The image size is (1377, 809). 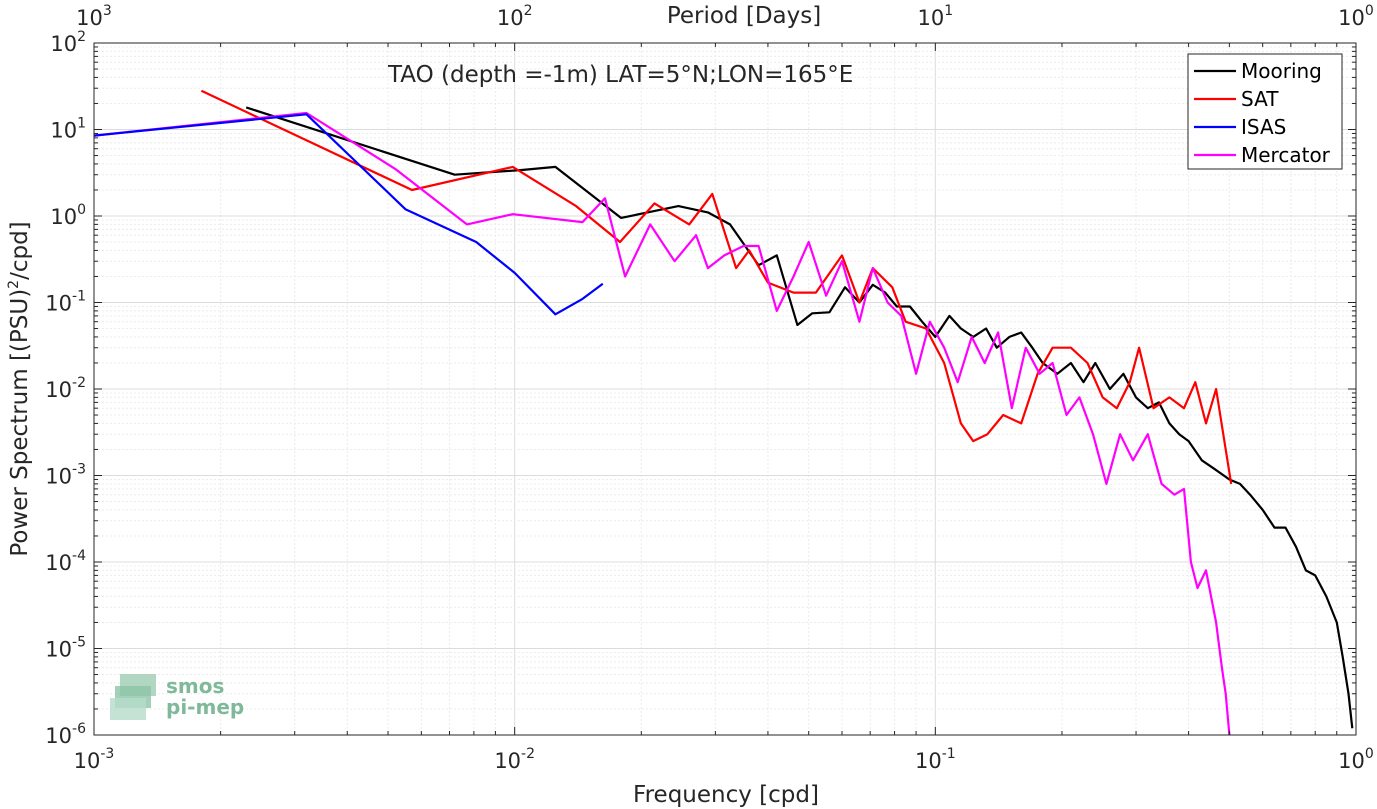 What do you see at coordinates (94, 759) in the screenshot?
I see `x-tick-label: 10⁻³` at bounding box center [94, 759].